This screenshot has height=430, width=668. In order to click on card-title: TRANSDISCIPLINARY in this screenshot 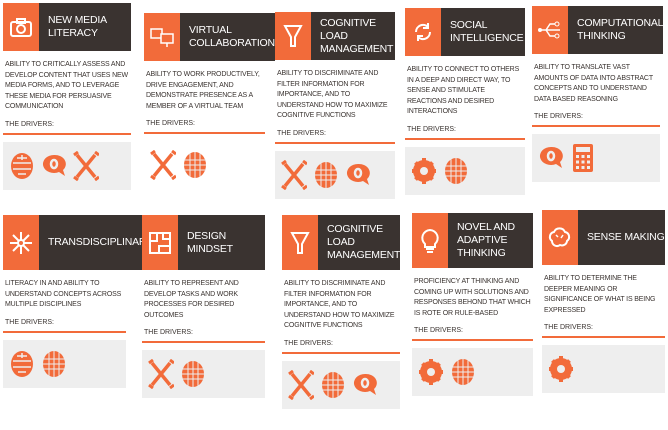, I will do `click(96, 242)`.